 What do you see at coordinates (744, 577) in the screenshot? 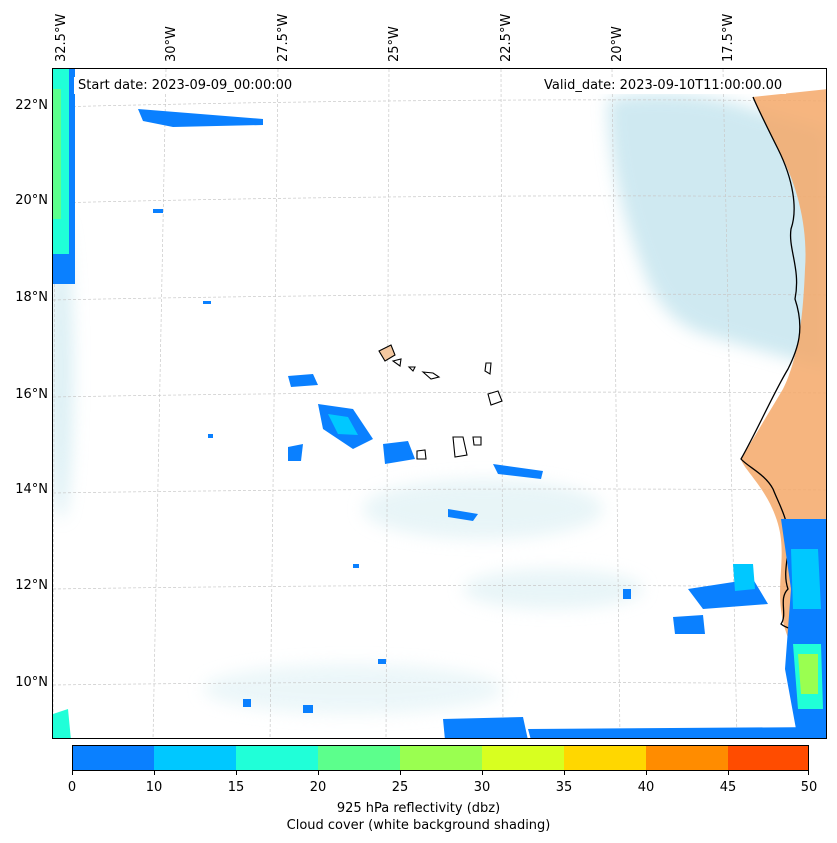
I see `refl-cluster-7b` at bounding box center [744, 577].